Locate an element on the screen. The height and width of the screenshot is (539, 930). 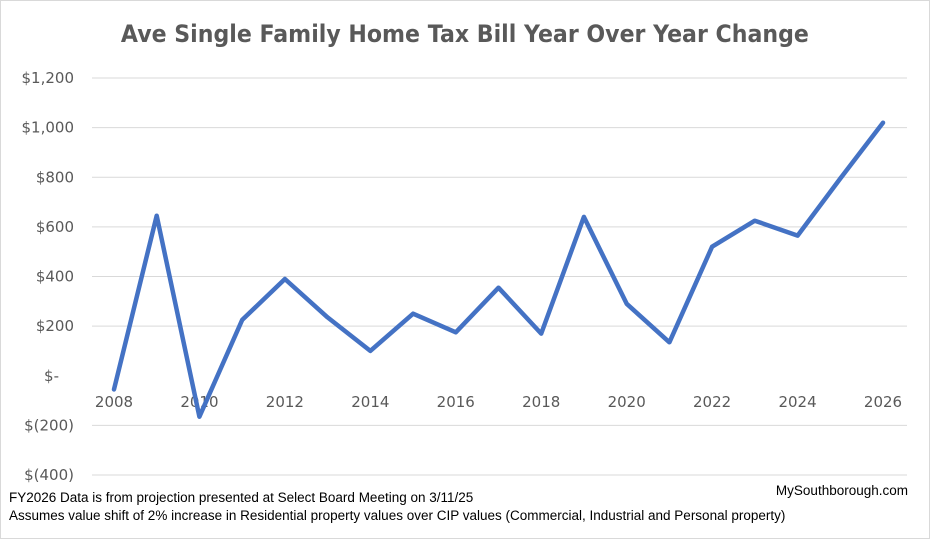
x-tick-label: 2024 is located at coordinates (797, 402).